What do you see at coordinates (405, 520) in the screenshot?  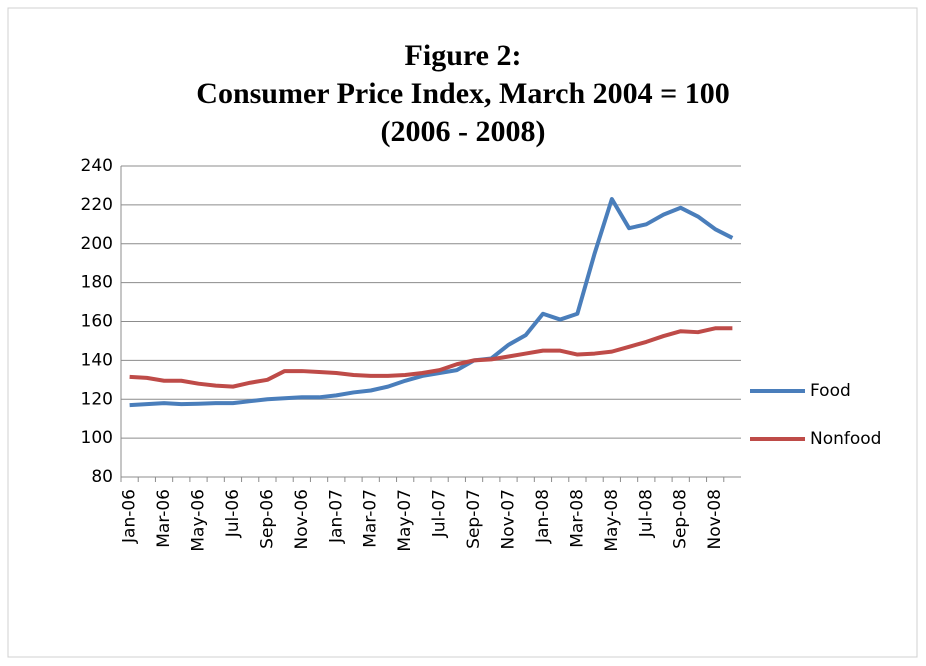 I see `x-tick-label: May-07` at bounding box center [405, 520].